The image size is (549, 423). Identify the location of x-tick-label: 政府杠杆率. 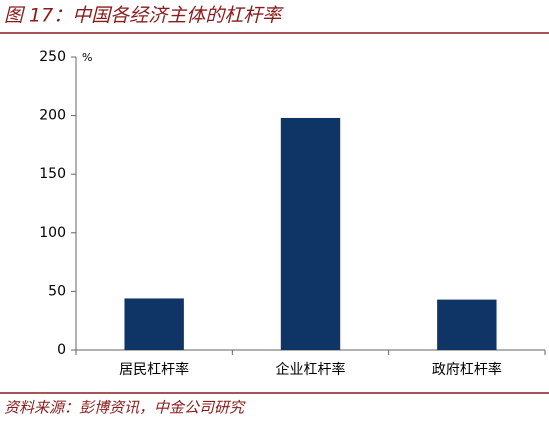
(467, 369).